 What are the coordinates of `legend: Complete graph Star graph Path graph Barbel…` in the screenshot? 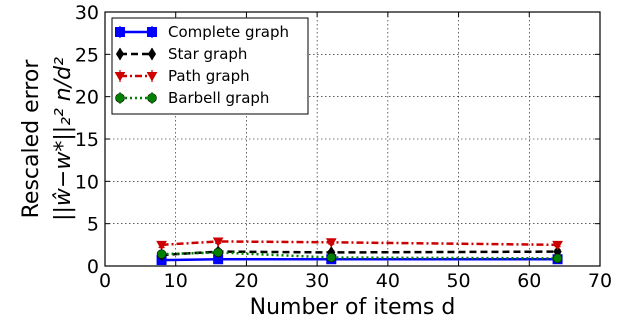 It's located at (210, 66).